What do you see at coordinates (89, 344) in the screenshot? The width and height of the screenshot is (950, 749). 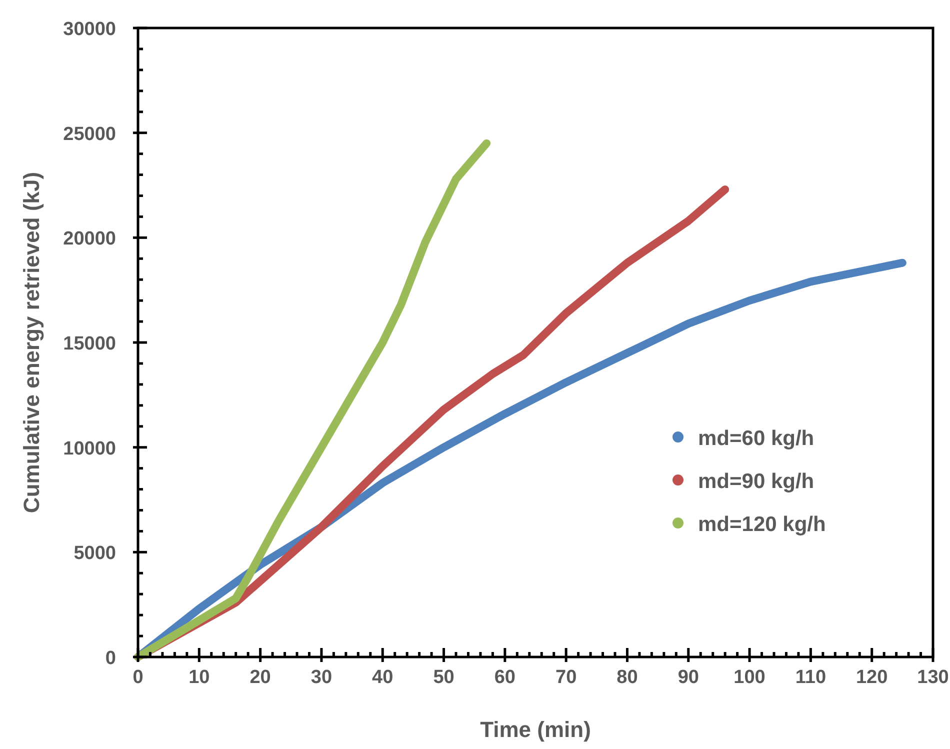 I see `y-tick-label: 15000` at bounding box center [89, 344].